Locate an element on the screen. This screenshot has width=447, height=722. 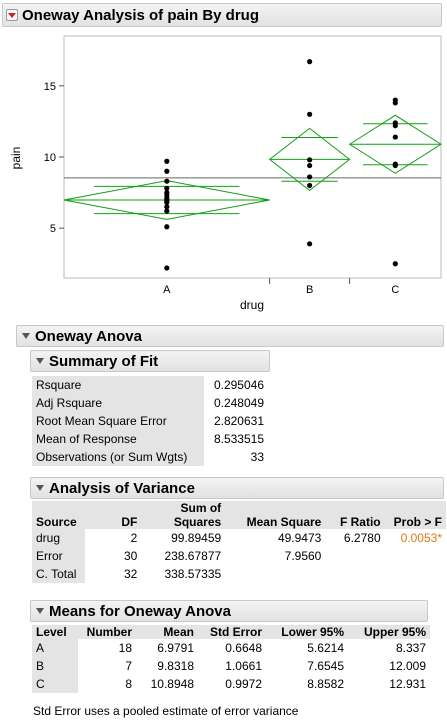
analysis-of-variance-title: Analysis of Variance is located at coordinates (122, 488).